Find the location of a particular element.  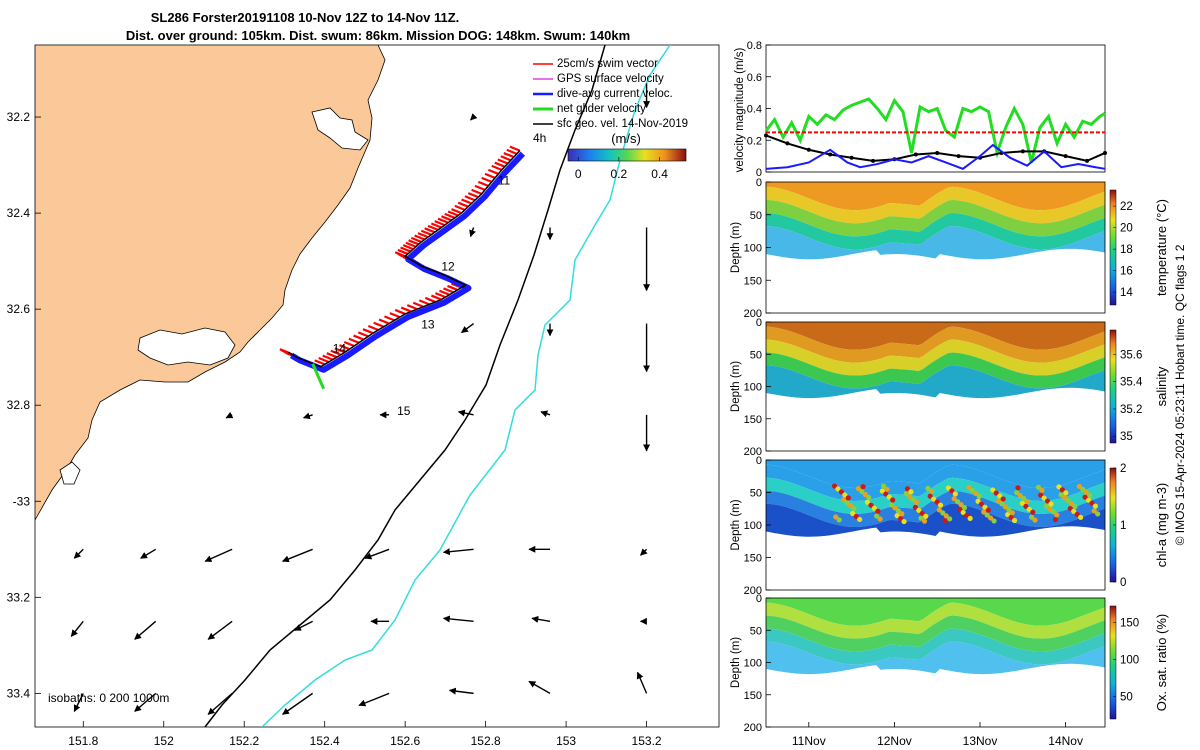

colorbar-tick-label: 0.2 is located at coordinates (619, 174).